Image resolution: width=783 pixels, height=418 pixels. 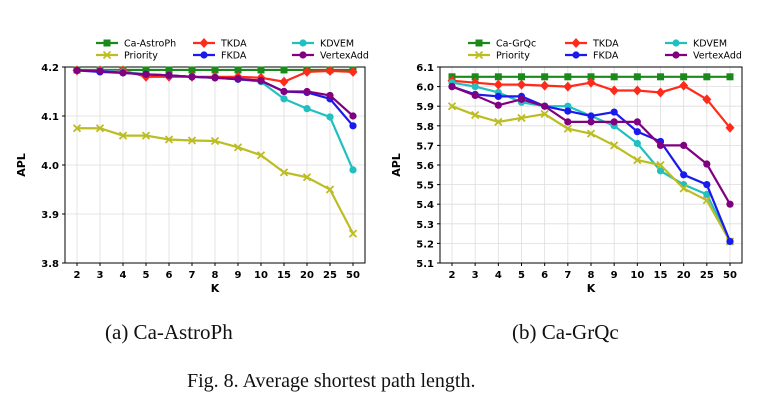 I want to click on chart-a-legend-marker-tkda, so click(x=204, y=43).